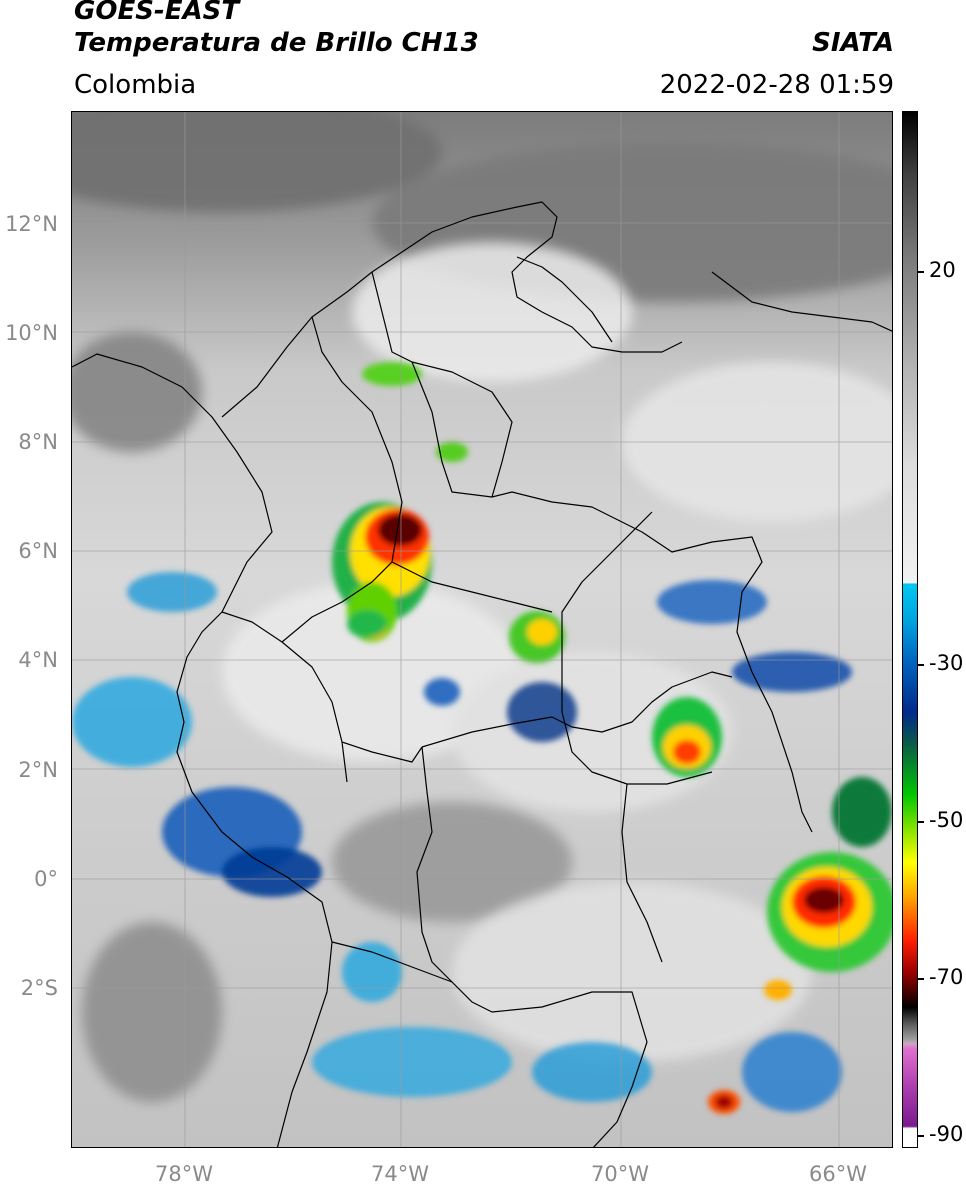  I want to click on product-title: Temperatura de Brillo CH13, so click(276, 43).